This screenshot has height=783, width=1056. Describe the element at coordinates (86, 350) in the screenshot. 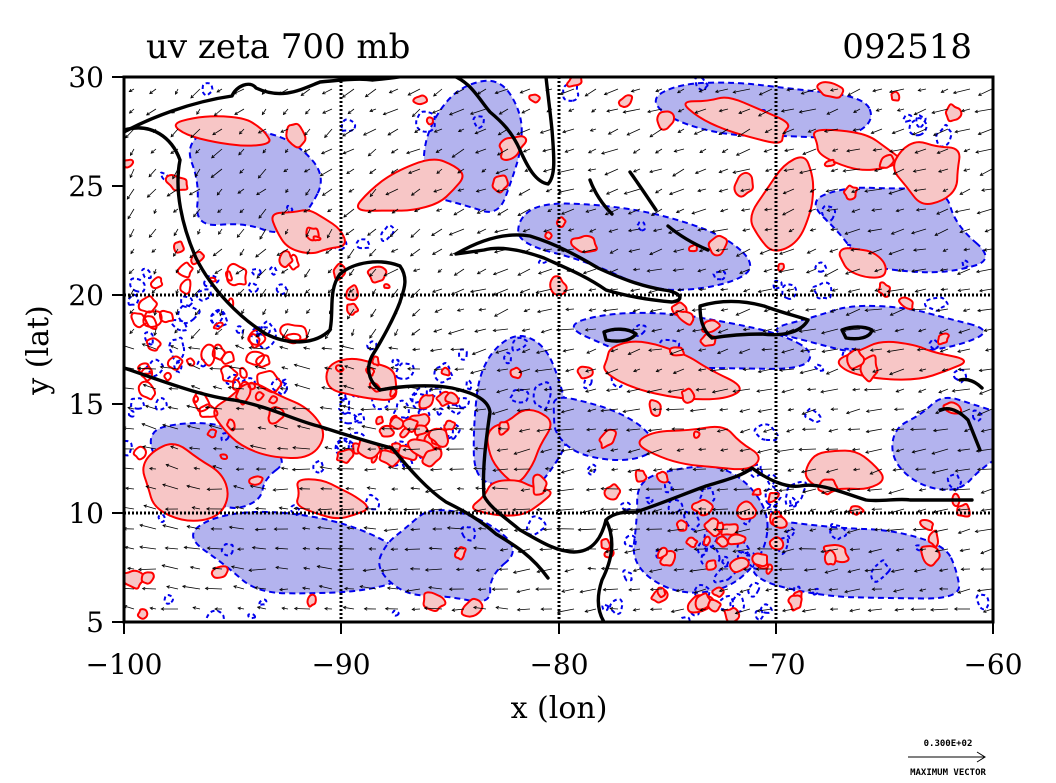

I see `y-tick-labels: 5 10 15 20 25 30` at that location.